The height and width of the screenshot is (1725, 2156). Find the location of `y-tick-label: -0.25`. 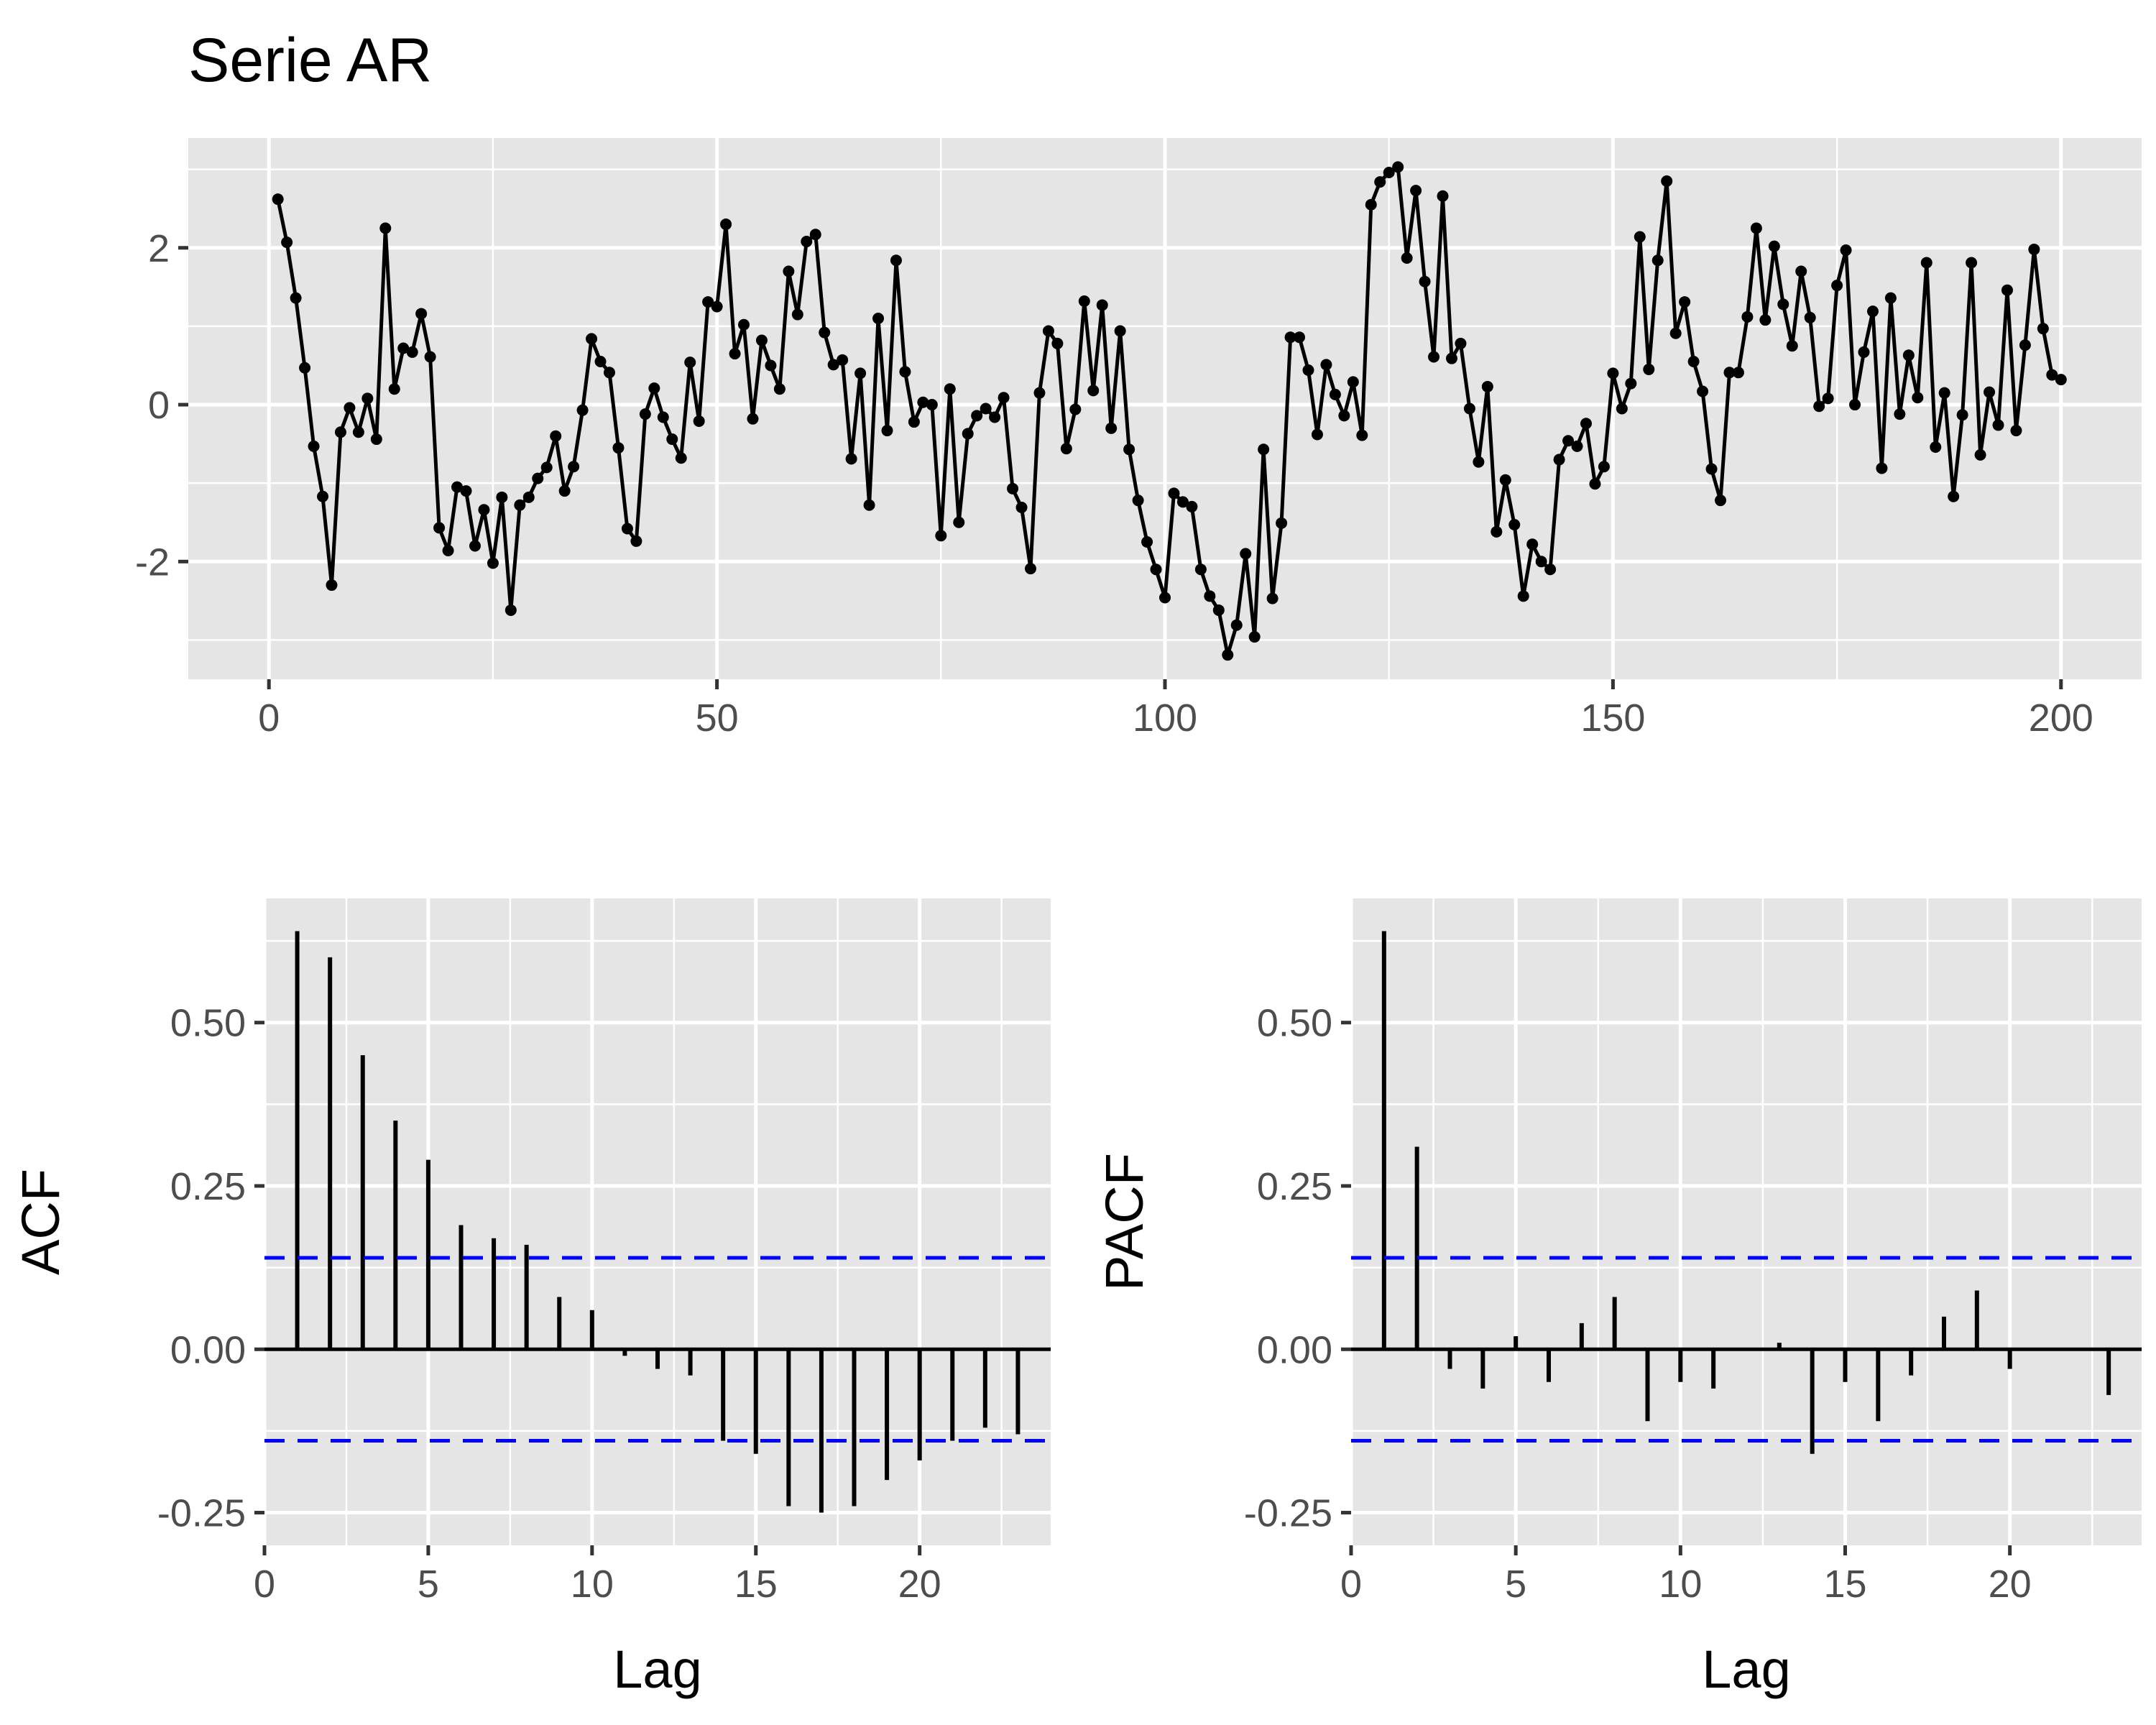

y-tick-label: -0.25 is located at coordinates (1288, 1513).